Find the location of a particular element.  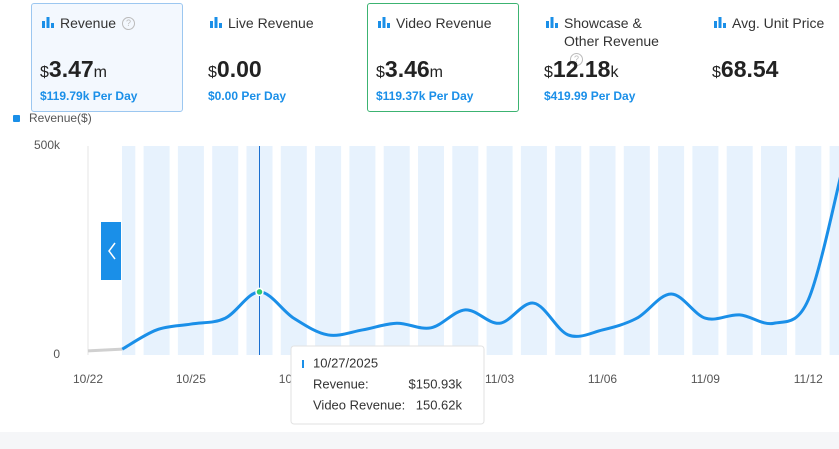

x-tick-label: 11/12 is located at coordinates (808, 379).